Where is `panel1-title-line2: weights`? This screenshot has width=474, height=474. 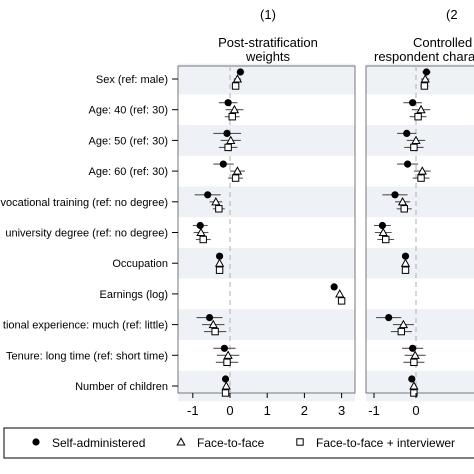 panel1-title-line2: weights is located at coordinates (268, 56).